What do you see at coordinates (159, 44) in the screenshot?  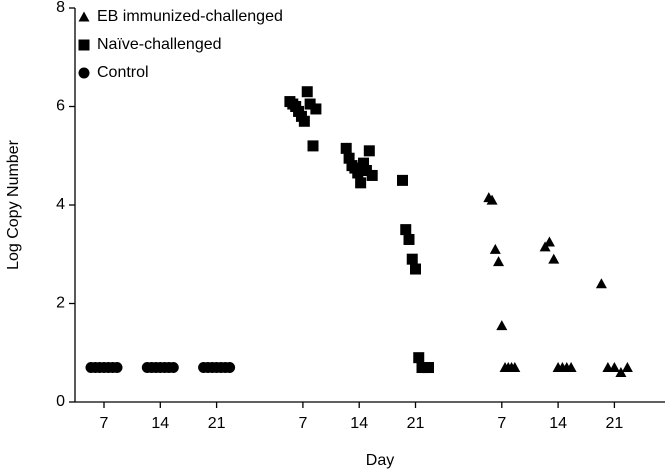 I see `legend-label: Naïve-challenged` at bounding box center [159, 44].